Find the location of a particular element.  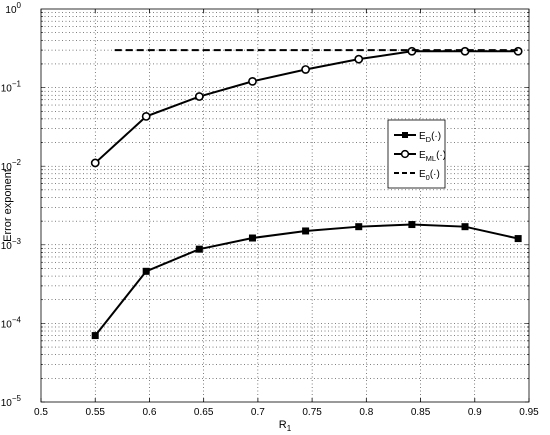

x-tick-label: 0.6 is located at coordinates (149, 412).